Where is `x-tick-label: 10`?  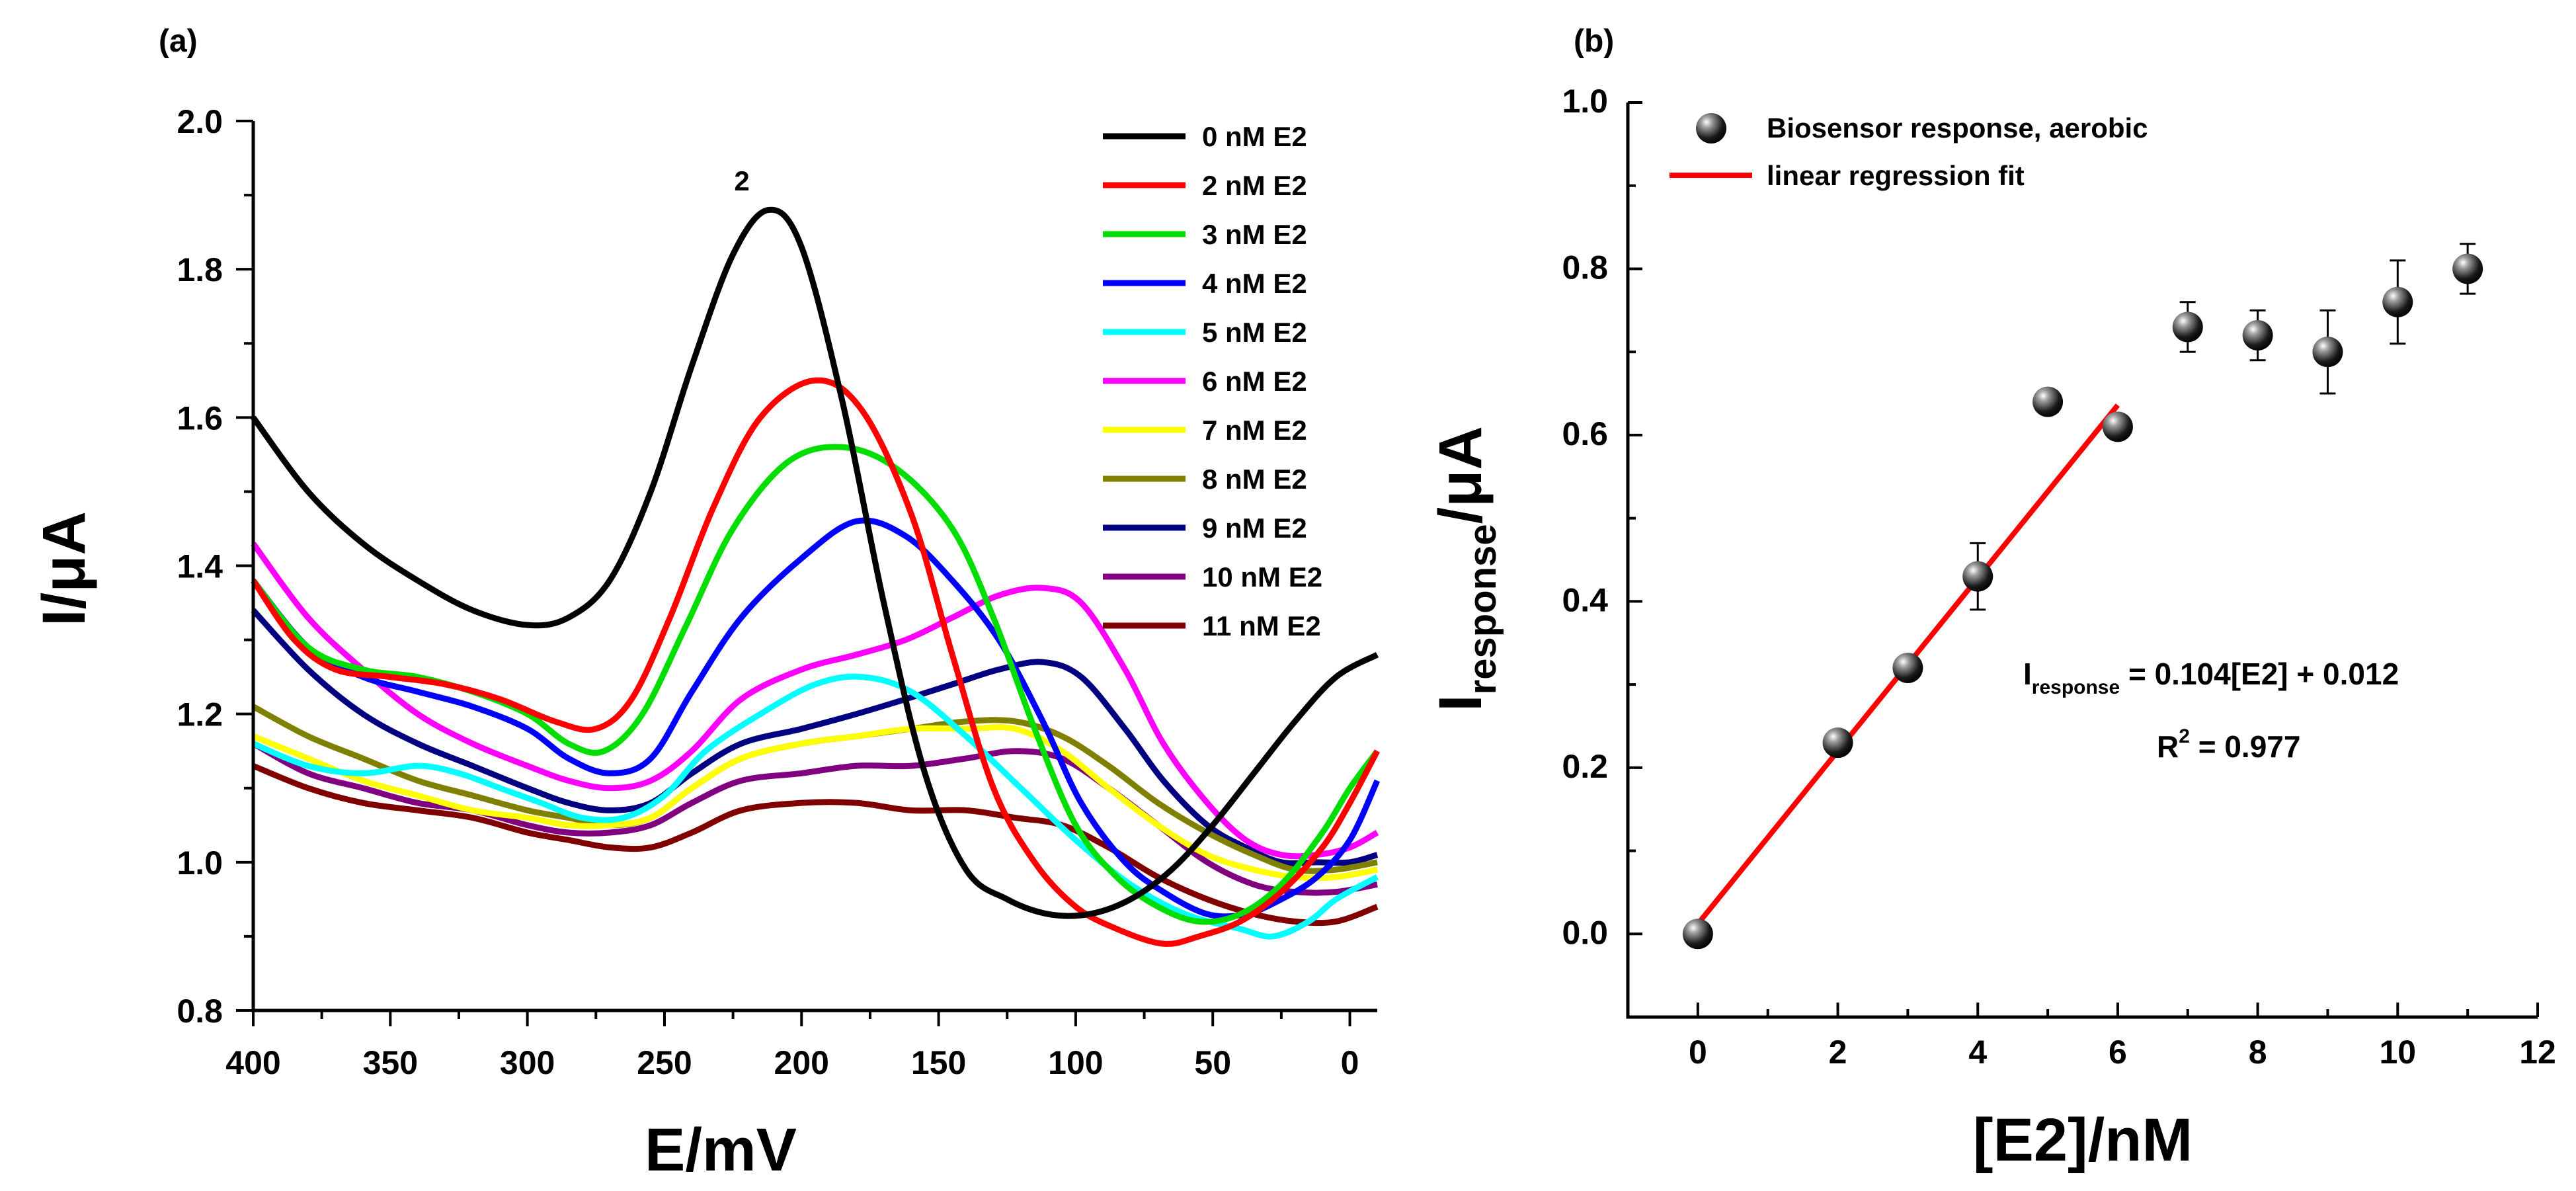
x-tick-label: 10 is located at coordinates (2397, 1052).